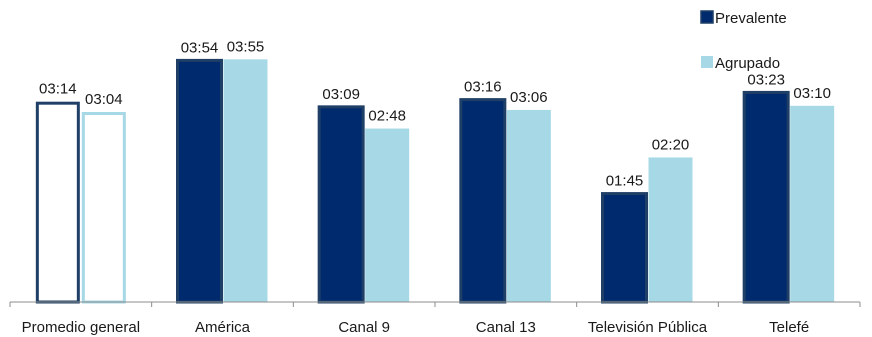  I want to click on value-label-prevalente-promedio-general: 03:14, so click(58, 89).